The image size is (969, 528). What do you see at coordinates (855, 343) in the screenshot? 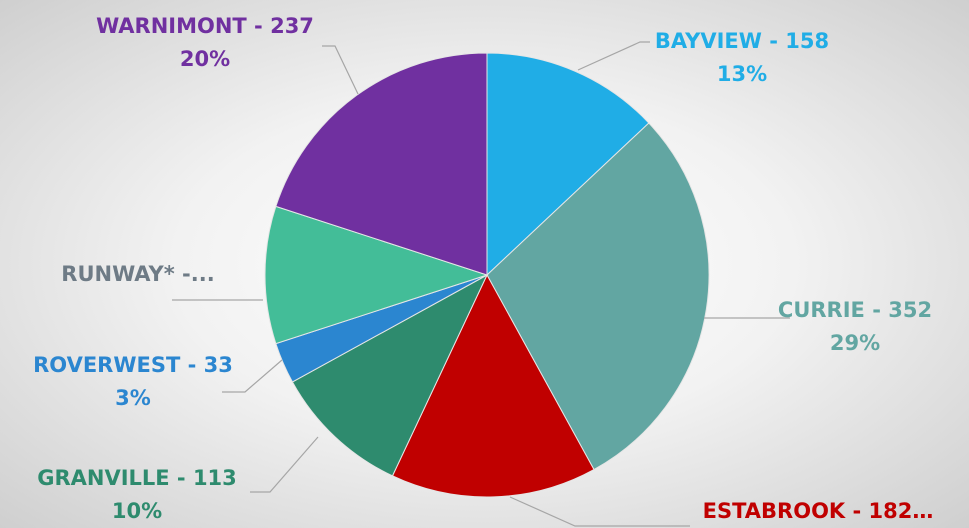
I see `percent-label: 29%` at bounding box center [855, 343].